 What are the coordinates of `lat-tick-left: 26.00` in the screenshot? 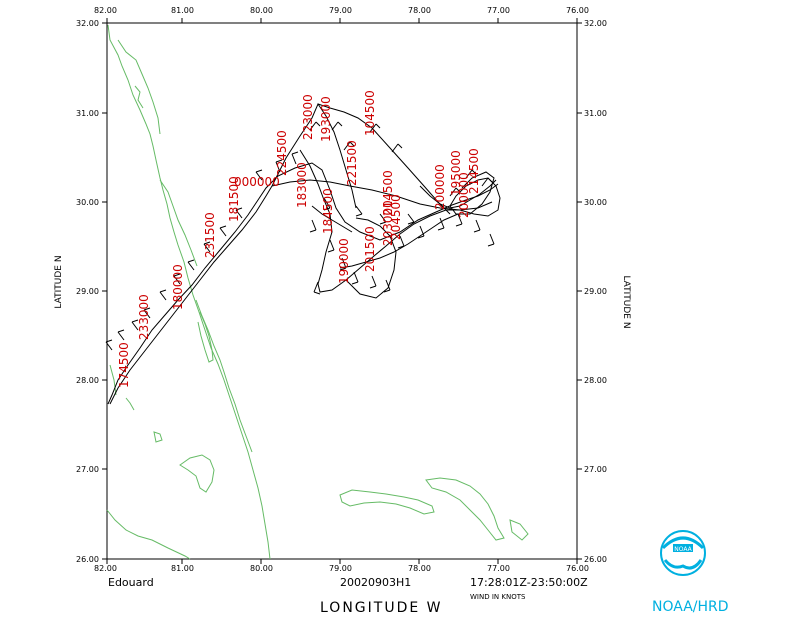 It's located at (87, 559).